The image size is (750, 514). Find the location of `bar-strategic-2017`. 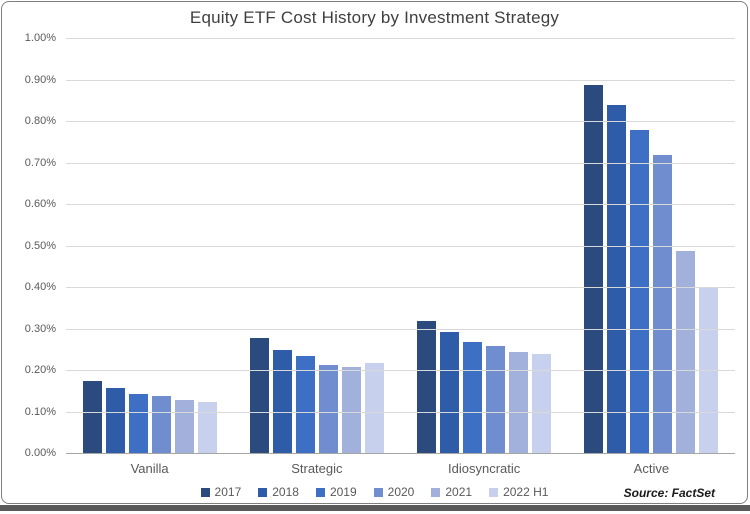

bar-strategic-2017 is located at coordinates (259, 395).